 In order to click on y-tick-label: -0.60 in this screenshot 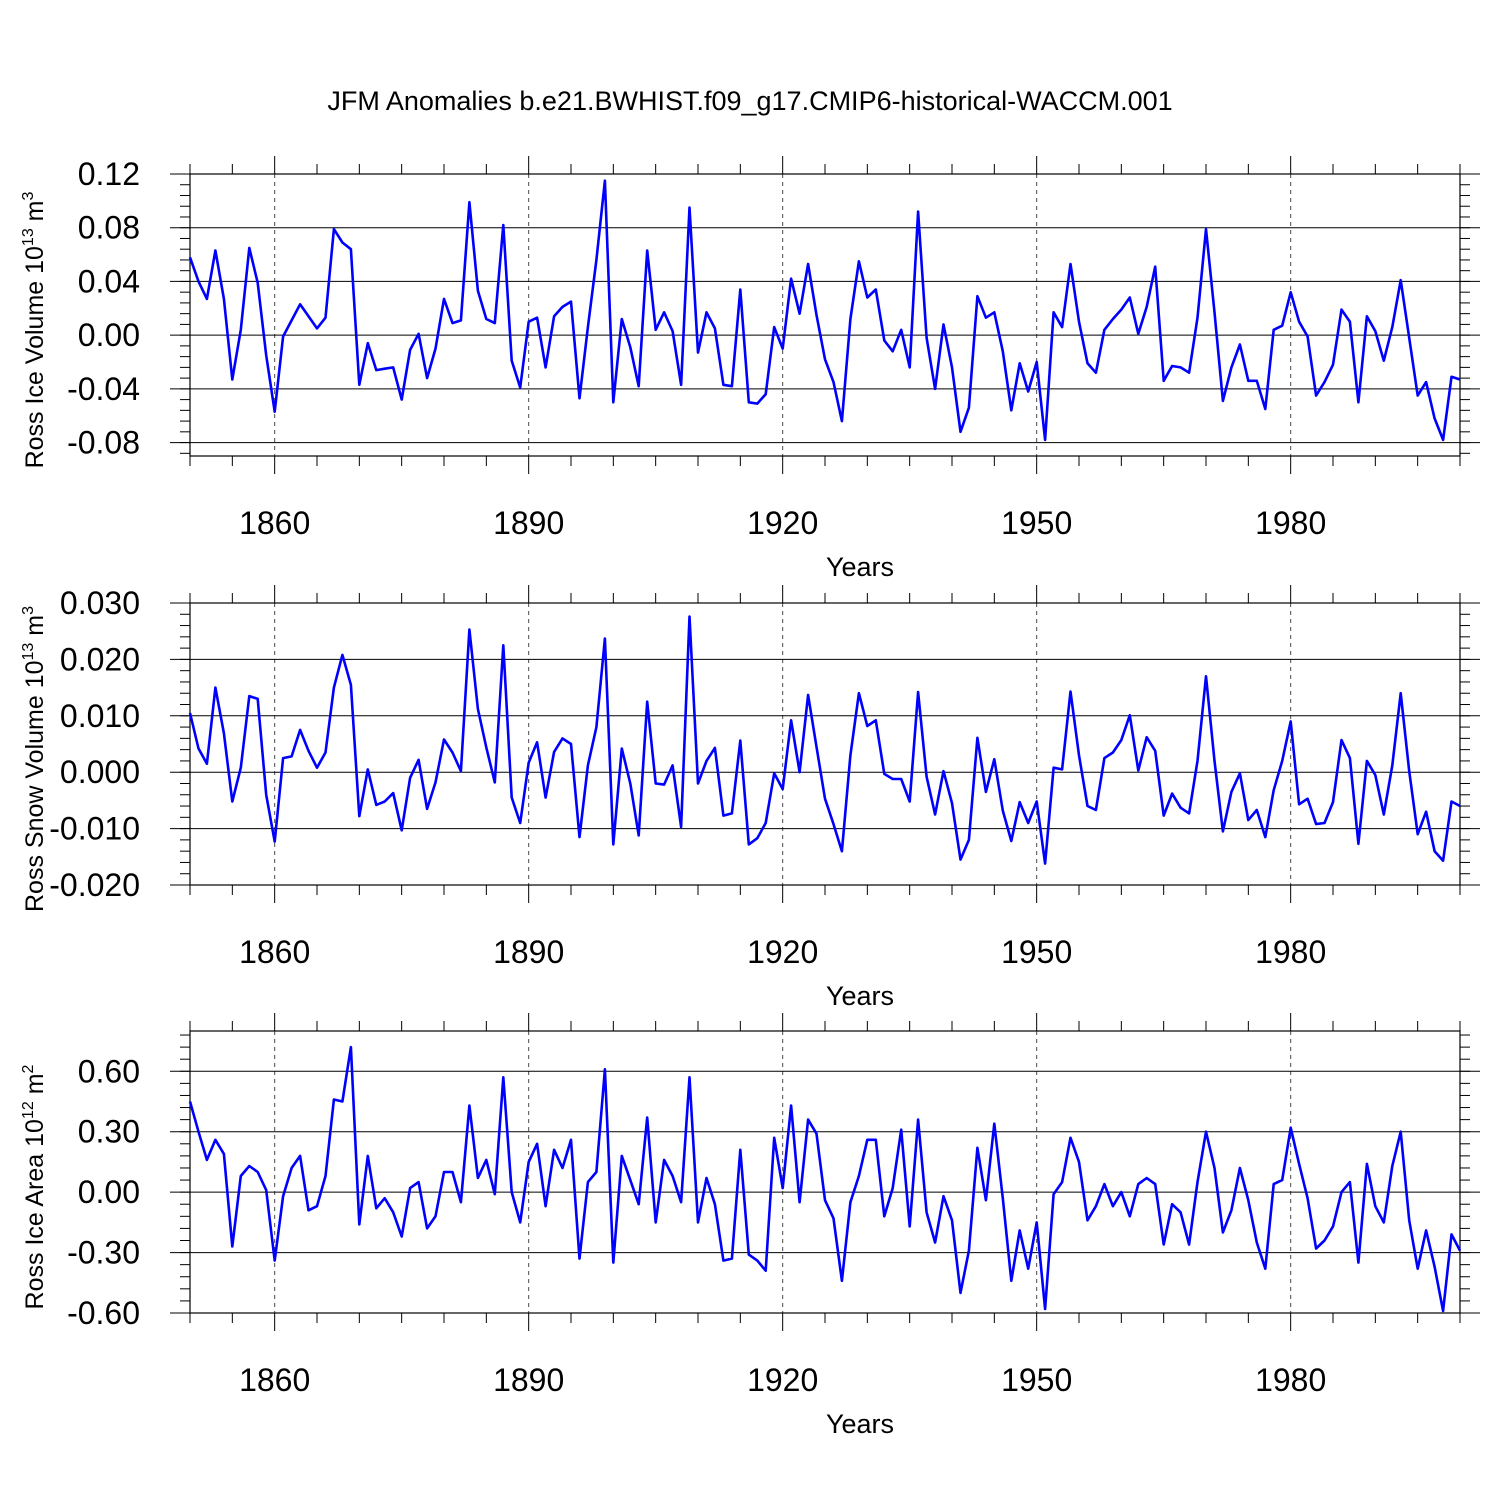, I will do `click(103, 1313)`.